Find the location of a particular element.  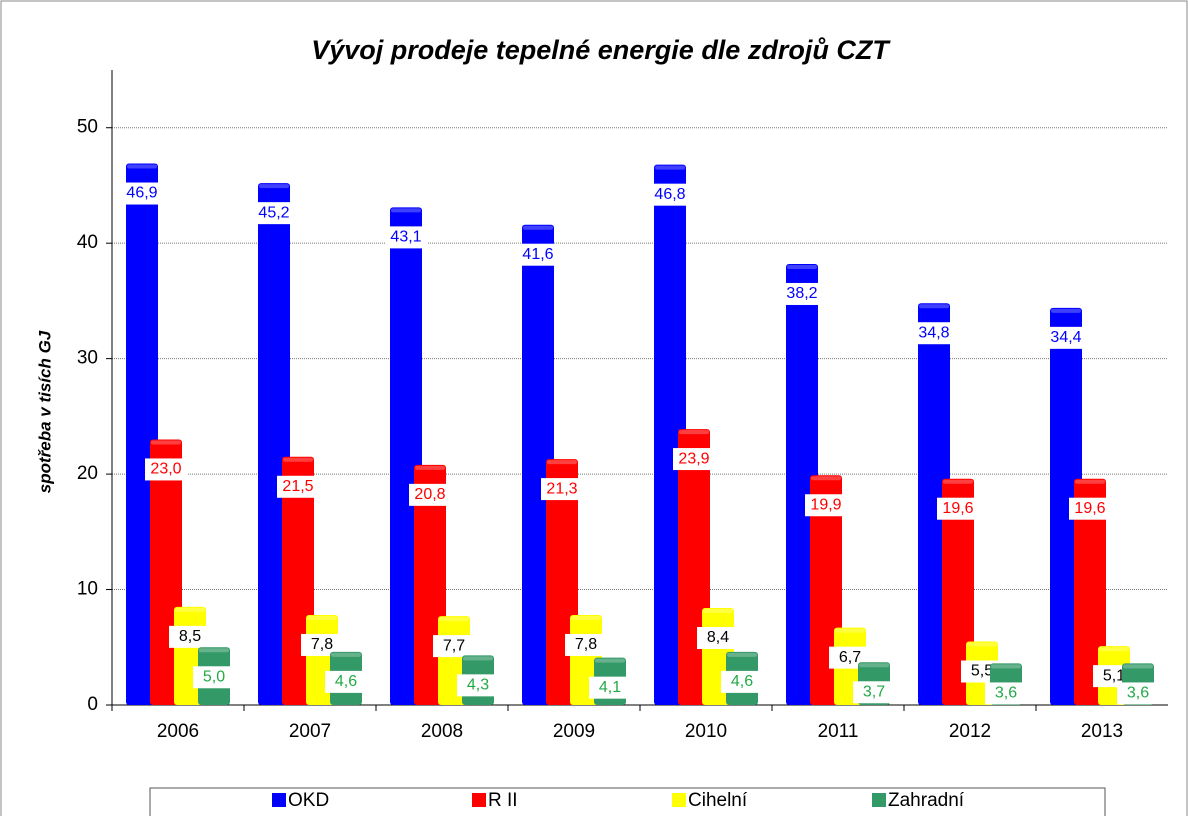

value-label: 34,4 is located at coordinates (1065, 337).